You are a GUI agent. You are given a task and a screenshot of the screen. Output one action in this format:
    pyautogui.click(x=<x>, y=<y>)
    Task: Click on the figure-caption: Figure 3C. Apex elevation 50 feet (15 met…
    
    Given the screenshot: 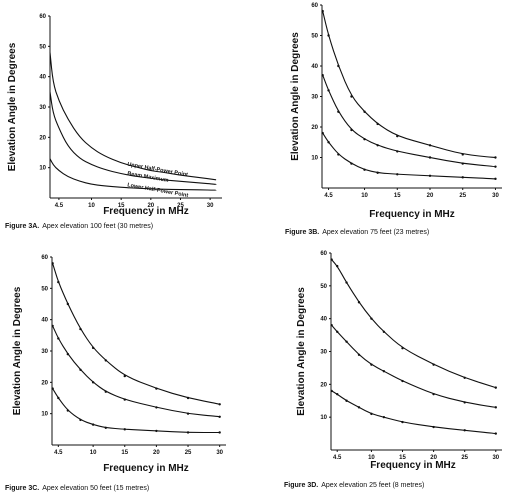 What is the action you would take?
    pyautogui.click(x=77, y=488)
    